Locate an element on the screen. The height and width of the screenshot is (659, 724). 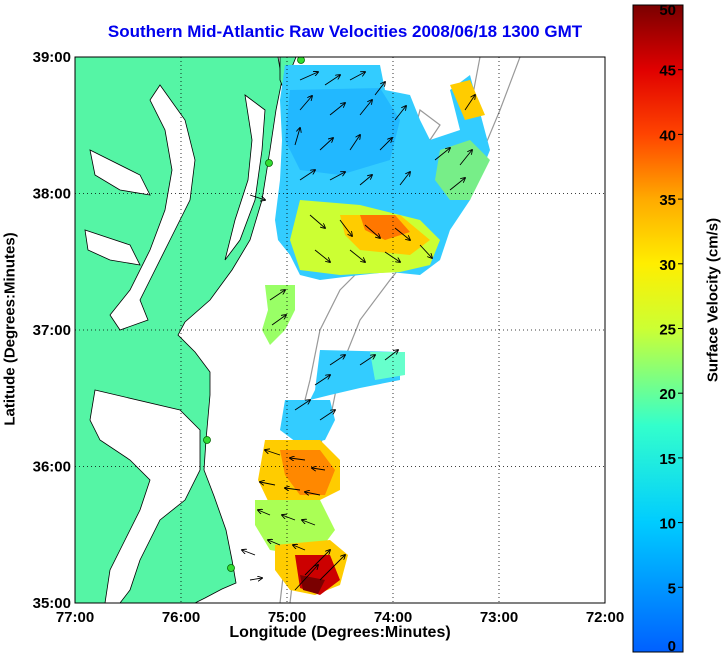
y-tick-label: 39:00 is located at coordinates (52, 57).